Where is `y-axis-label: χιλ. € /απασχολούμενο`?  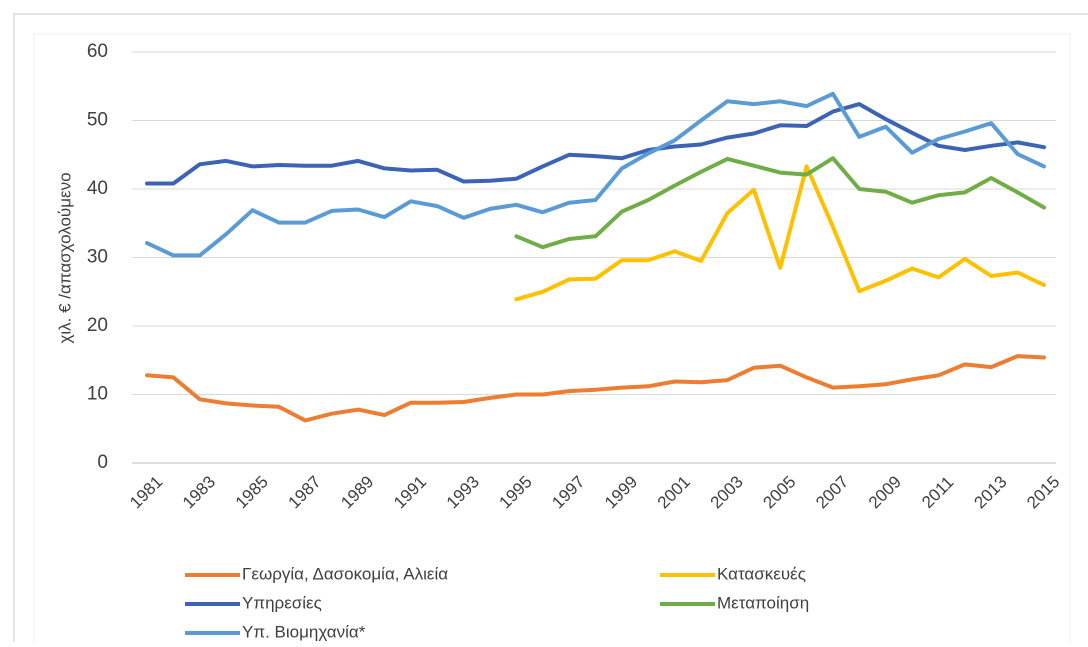 y-axis-label: χιλ. € /απασχολούμενο is located at coordinates (64, 257).